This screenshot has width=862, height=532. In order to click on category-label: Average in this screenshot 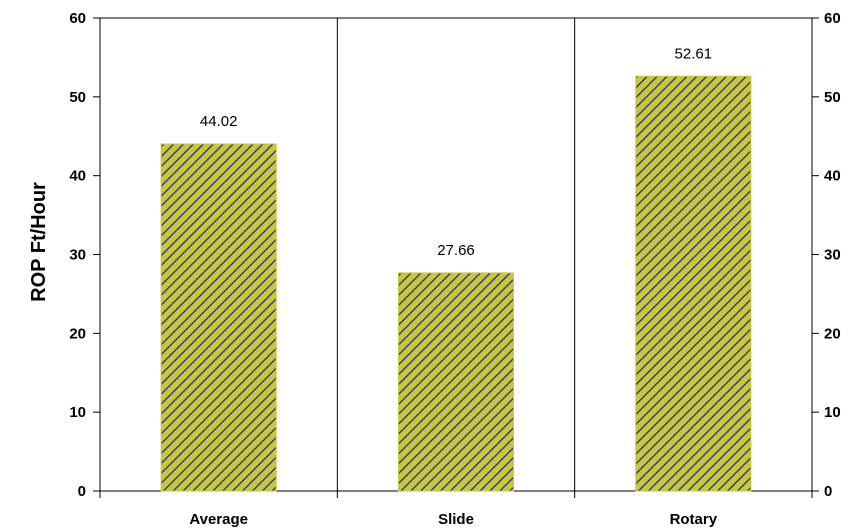, I will do `click(218, 519)`.